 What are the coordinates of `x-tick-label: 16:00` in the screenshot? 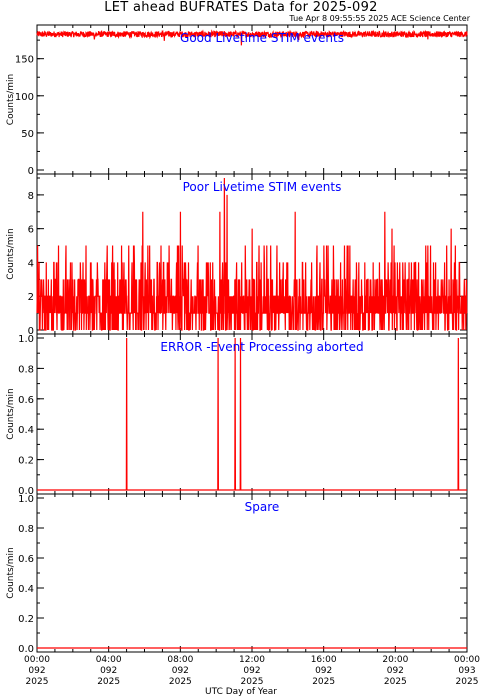 It's located at (324, 660).